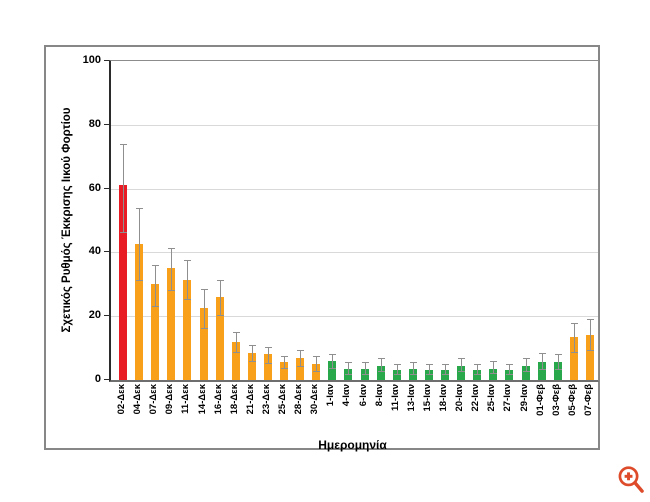  Describe the element at coordinates (331, 395) in the screenshot. I see `x-tick-label: 1-Ιαν` at that location.